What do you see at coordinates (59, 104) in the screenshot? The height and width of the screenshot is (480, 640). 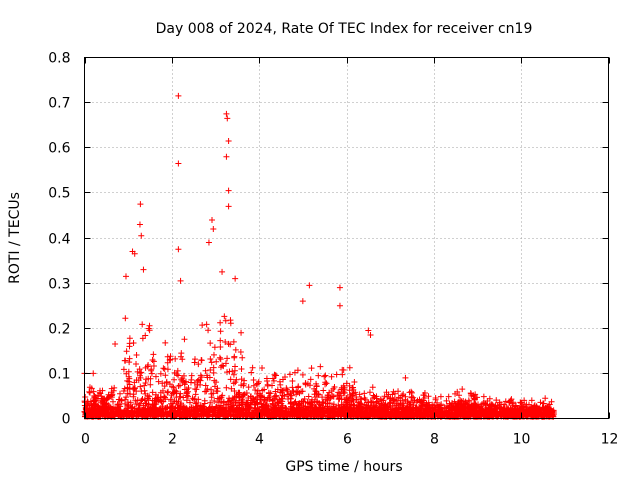 I see `y-tick-label: 0.7` at bounding box center [59, 104].